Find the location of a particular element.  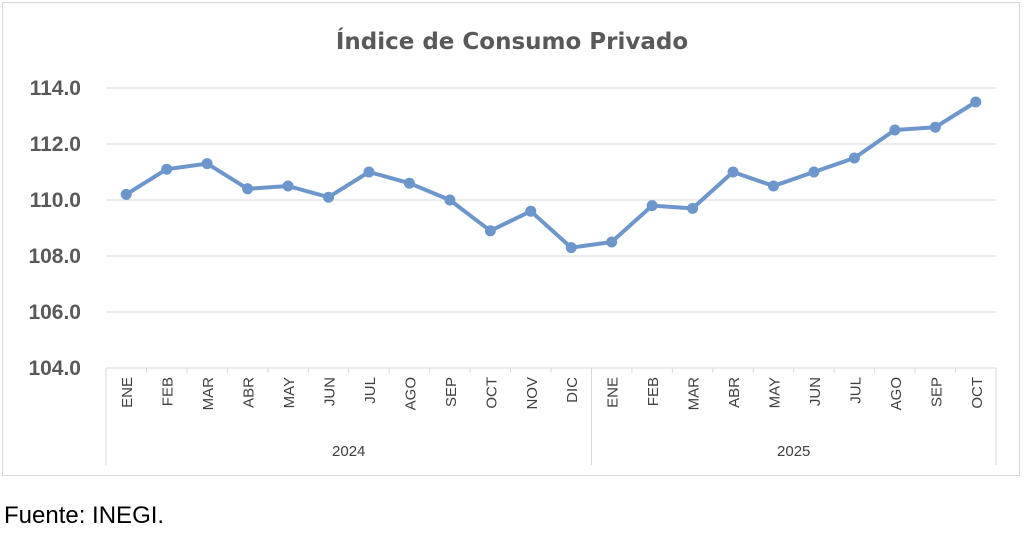

y-tick-label: 112.0 is located at coordinates (55, 144).